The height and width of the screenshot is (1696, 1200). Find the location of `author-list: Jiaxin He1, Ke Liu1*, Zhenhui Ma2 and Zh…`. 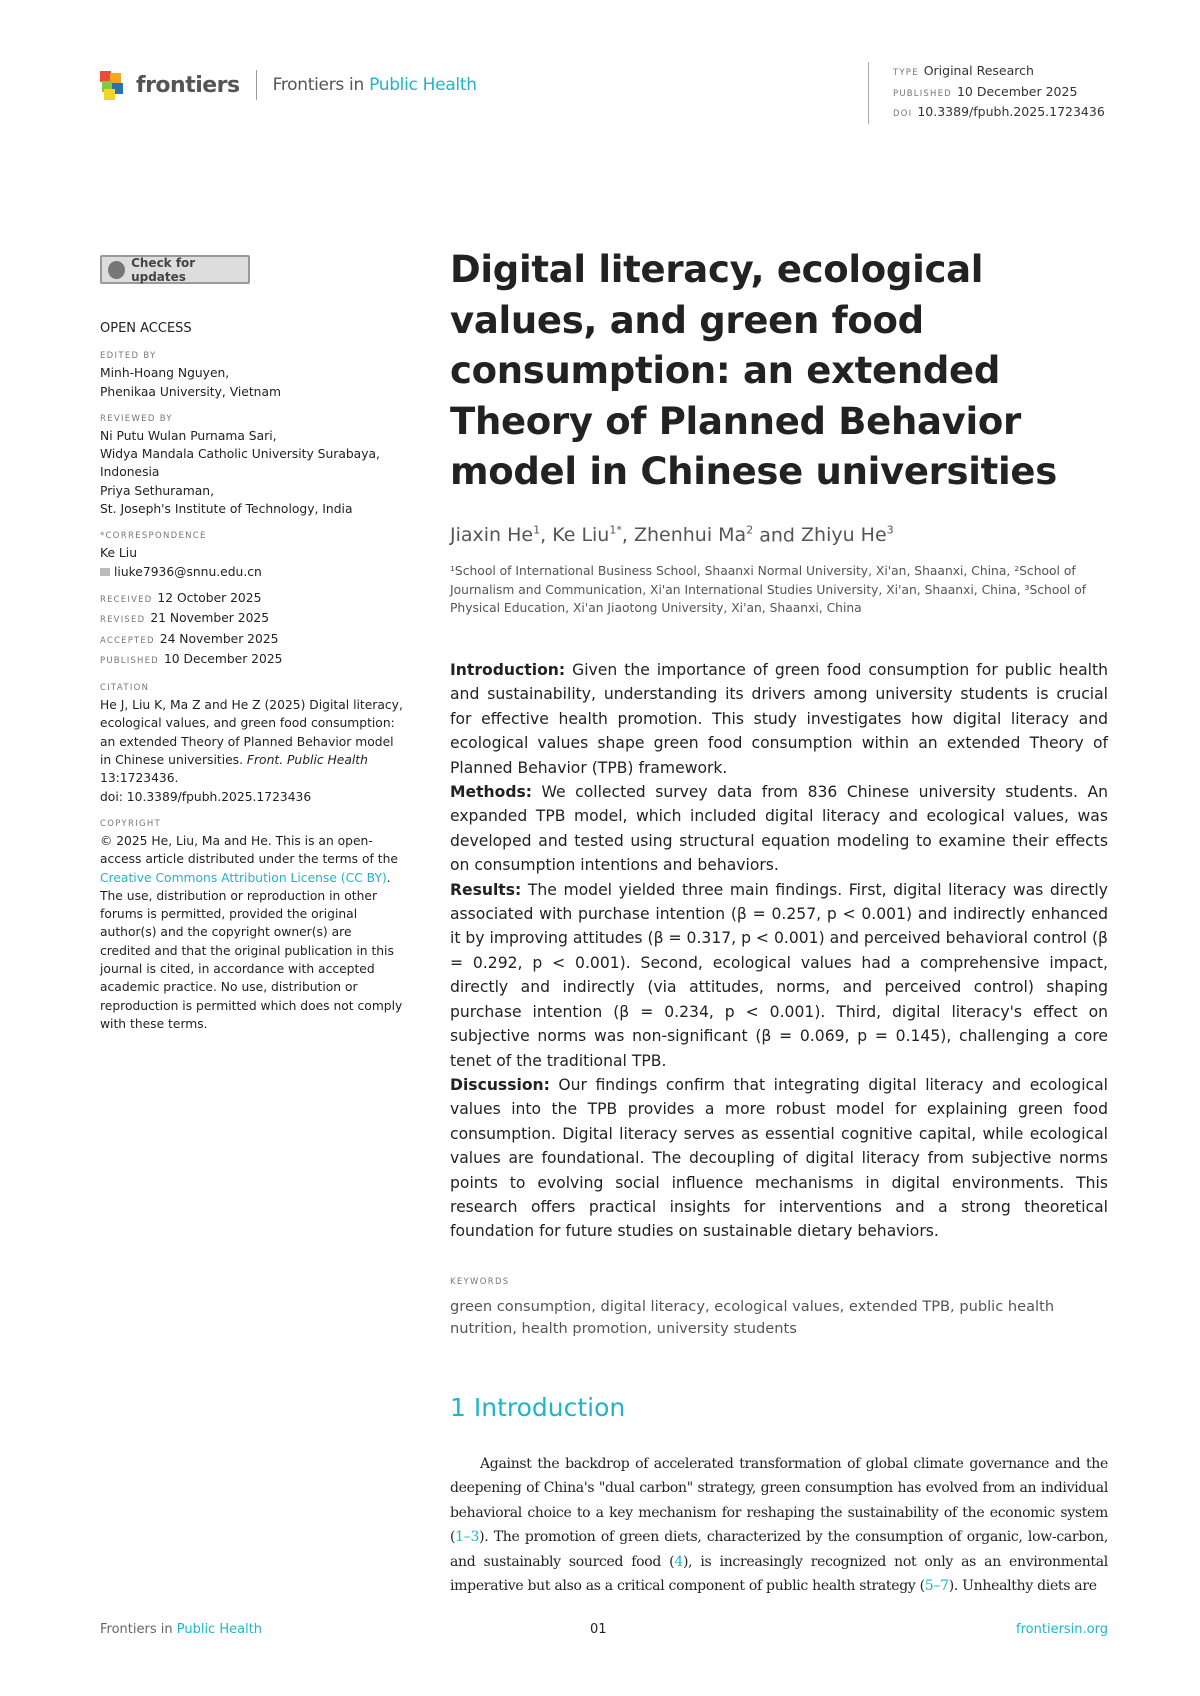

author-list: Jiaxin He1, Ke Liu1*, Zhenhui Ma2 and Zh… is located at coordinates (672, 535).